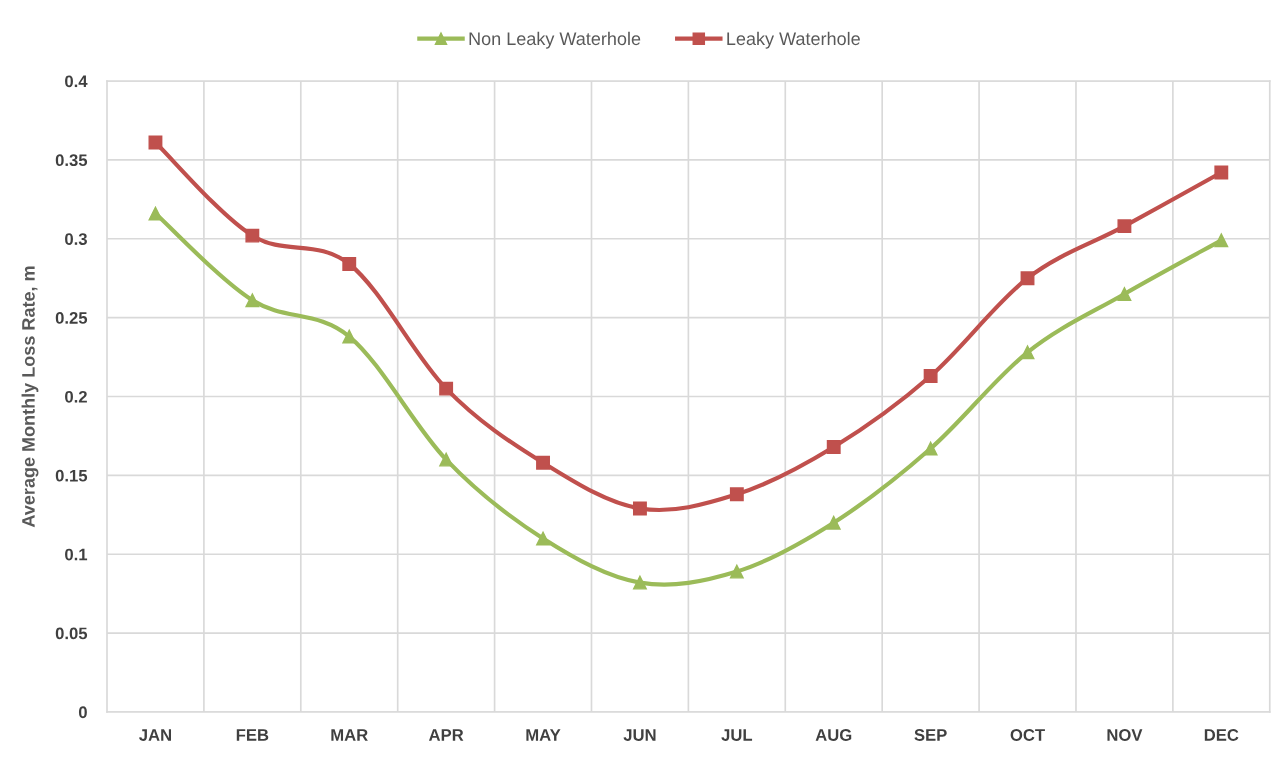 The image size is (1280, 760). What do you see at coordinates (543, 735) in the screenshot?
I see `x-tick-label: MAY` at bounding box center [543, 735].